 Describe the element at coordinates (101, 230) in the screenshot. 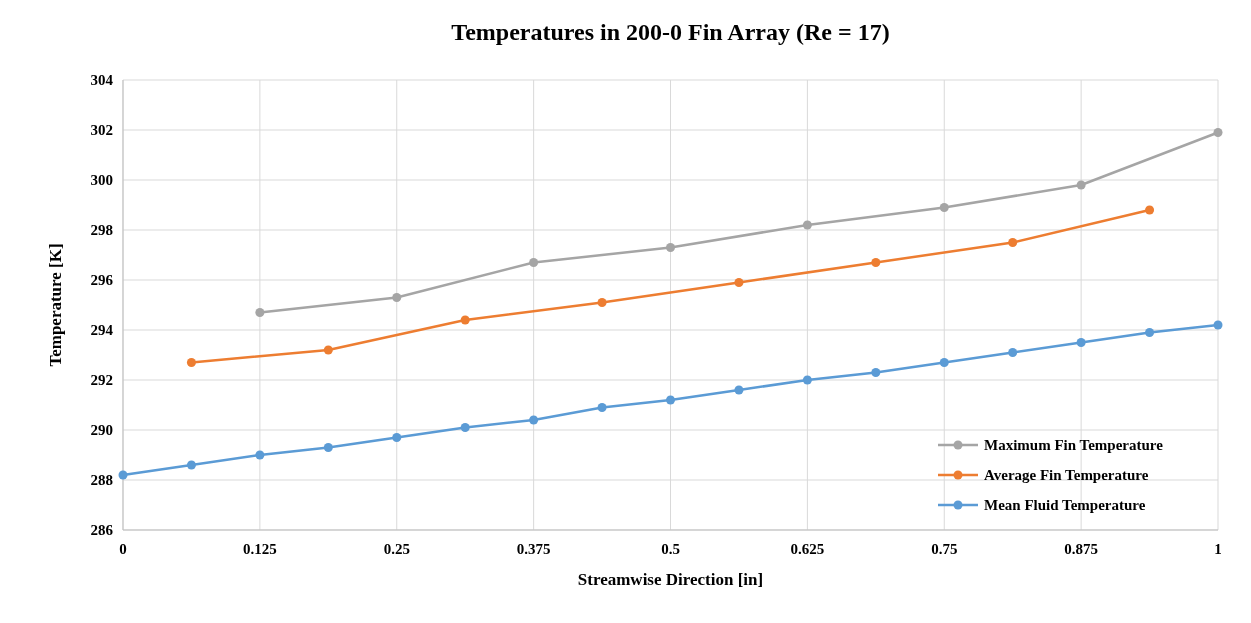

I see `y-tick-label: 298` at that location.